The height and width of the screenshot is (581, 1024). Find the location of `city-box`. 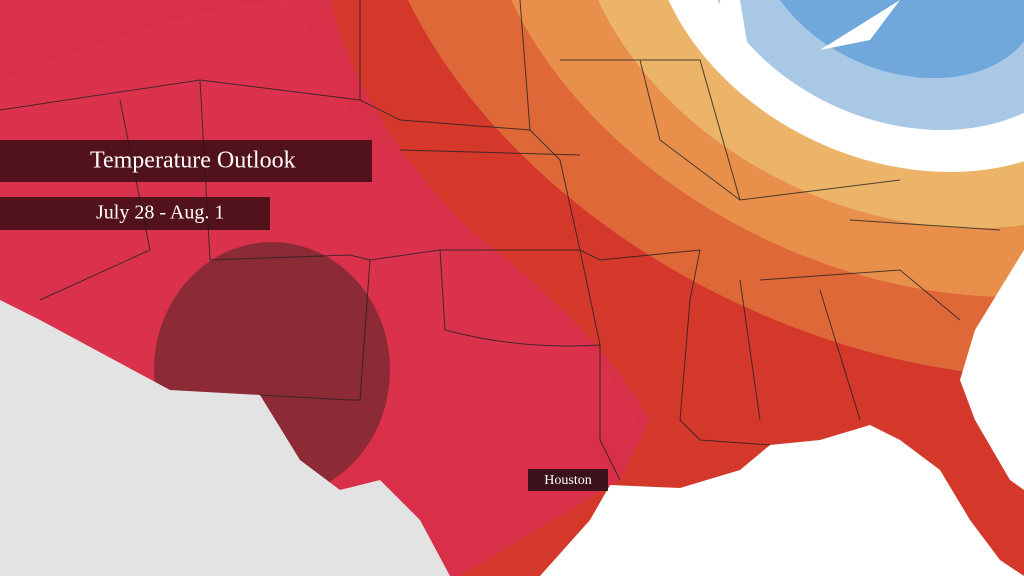

city-box is located at coordinates (568, 480).